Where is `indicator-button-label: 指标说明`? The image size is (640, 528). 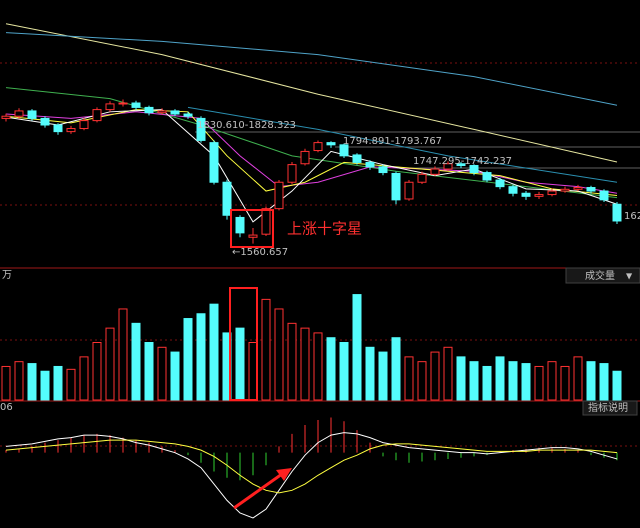
indicator-button-label: 指标说明 is located at coordinates (608, 407).